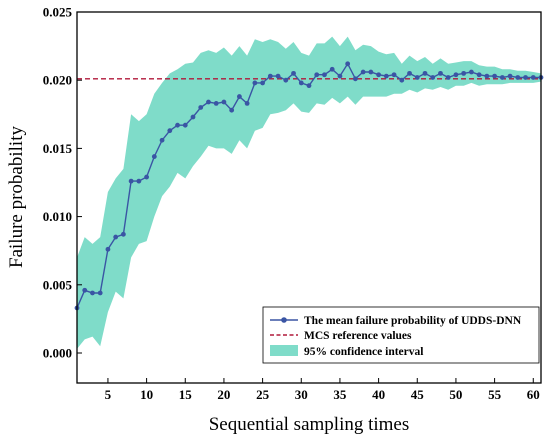 This screenshot has width=550, height=438. Describe the element at coordinates (413, 321) in the screenshot. I see `legend-mean-label: The mean failure probability of UDDS-DNN` at that location.